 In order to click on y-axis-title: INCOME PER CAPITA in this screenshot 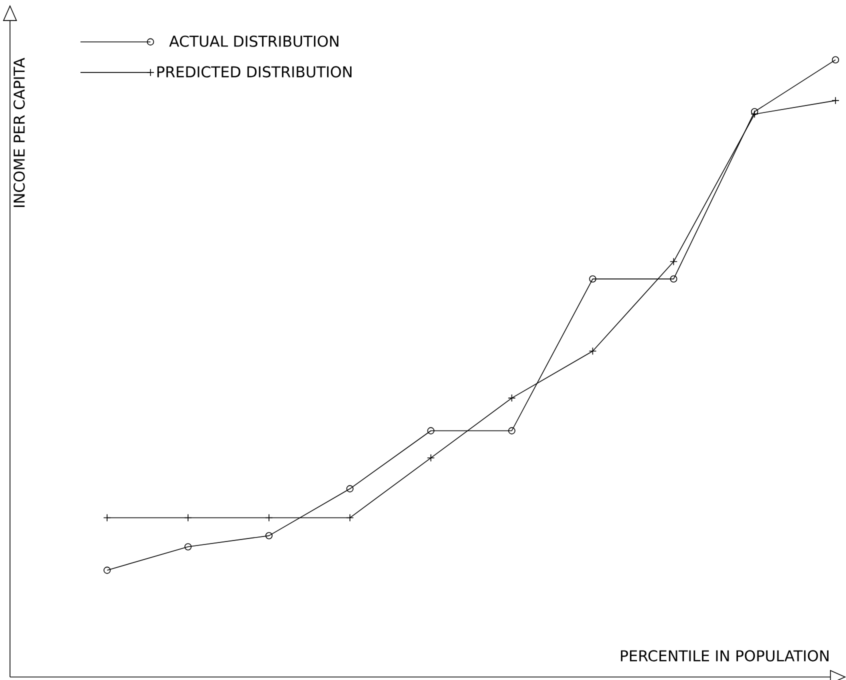, I will do `click(19, 132)`.